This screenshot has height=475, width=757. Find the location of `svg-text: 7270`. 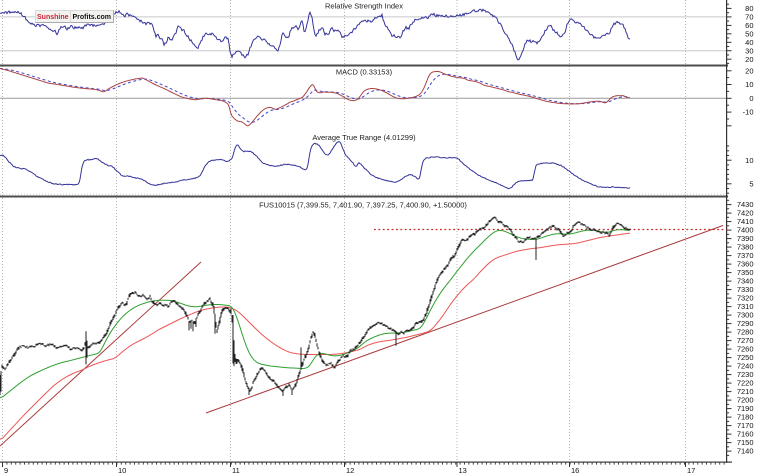

svg-text: 7270 is located at coordinates (745, 340).